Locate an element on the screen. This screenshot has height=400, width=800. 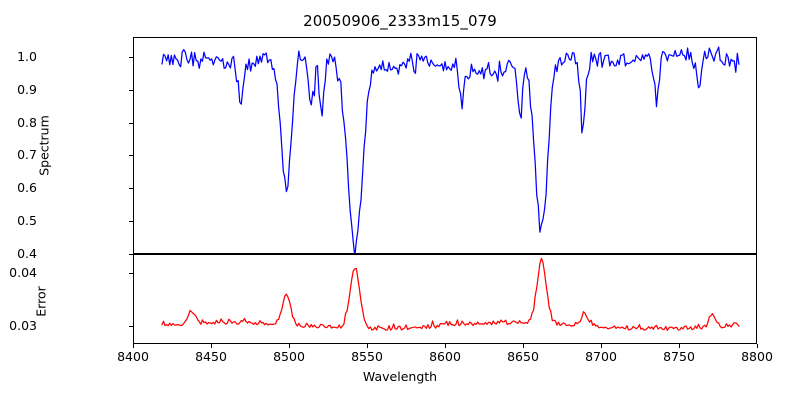
y-axis-label-spectrum: Spectrum is located at coordinates (44, 145).